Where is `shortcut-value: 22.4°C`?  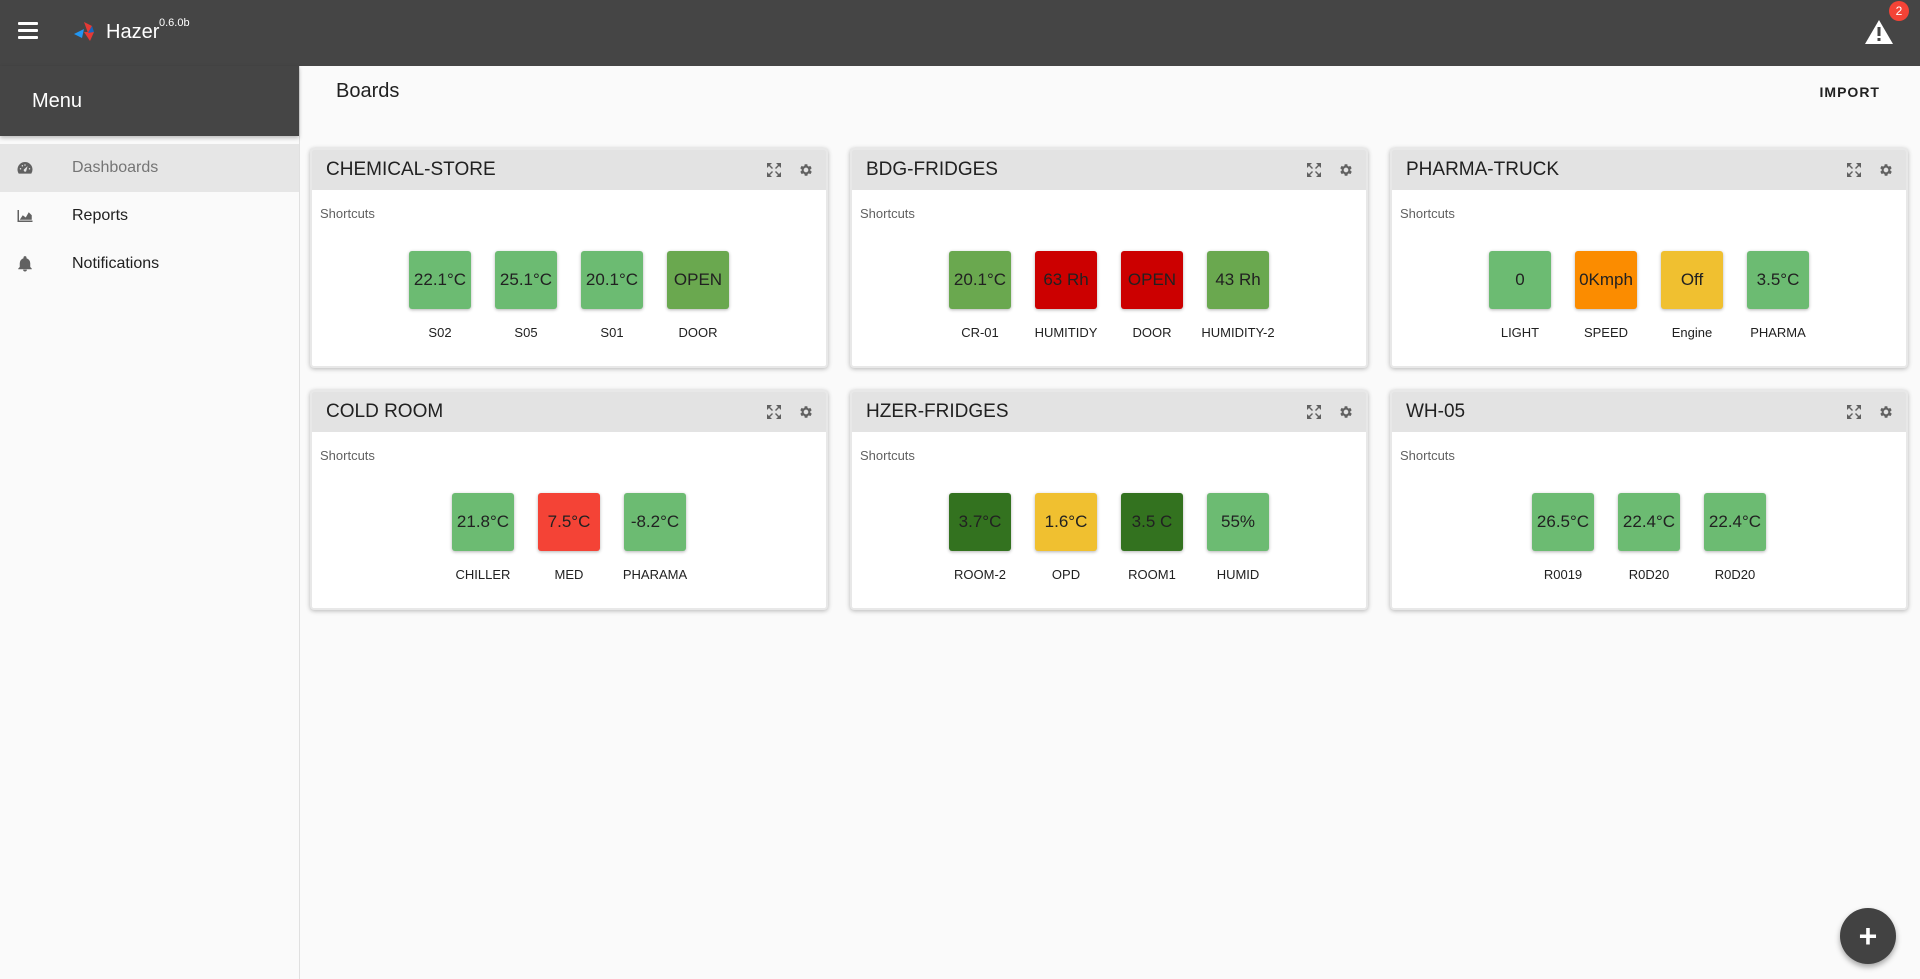 shortcut-value: 22.4°C is located at coordinates (1735, 522).